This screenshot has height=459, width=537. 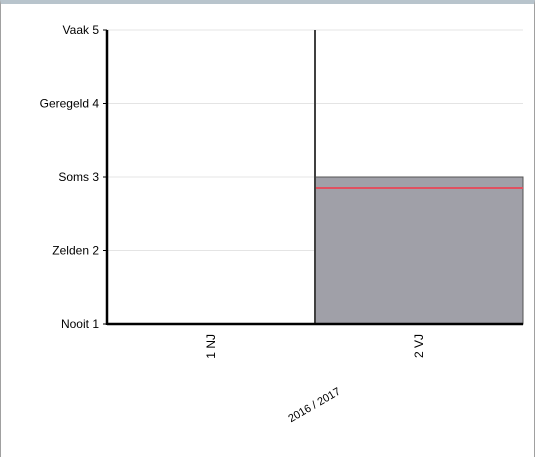 What do you see at coordinates (81, 30) in the screenshot?
I see `y-tick-label: Vaak 5` at bounding box center [81, 30].